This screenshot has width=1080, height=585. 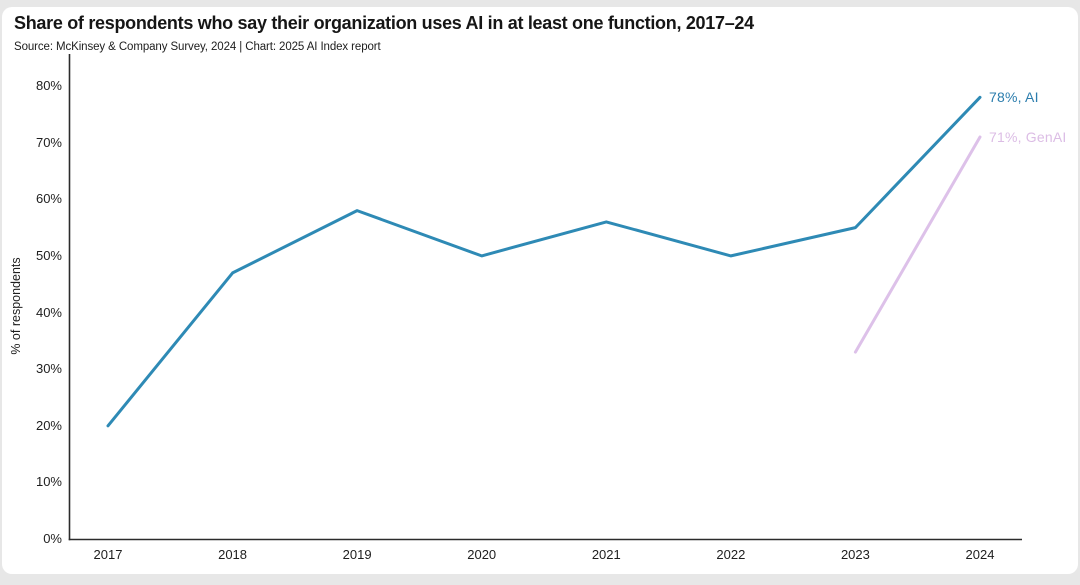 What do you see at coordinates (48, 369) in the screenshot?
I see `y-tick-label-30: 30%` at bounding box center [48, 369].